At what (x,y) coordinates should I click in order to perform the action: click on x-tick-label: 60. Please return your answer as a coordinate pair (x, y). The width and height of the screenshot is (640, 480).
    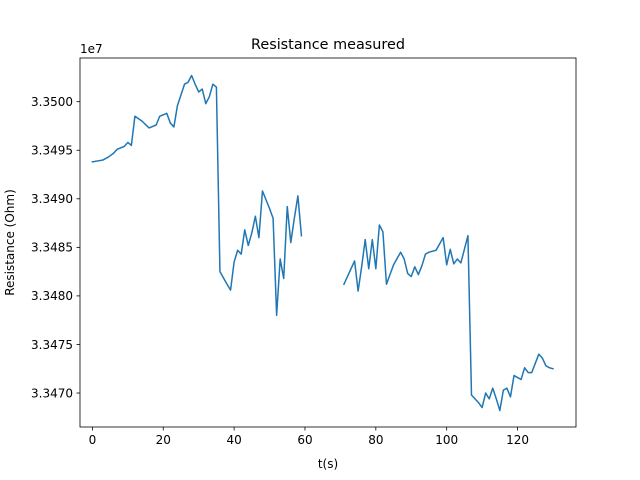
    Looking at the image, I should click on (304, 440).